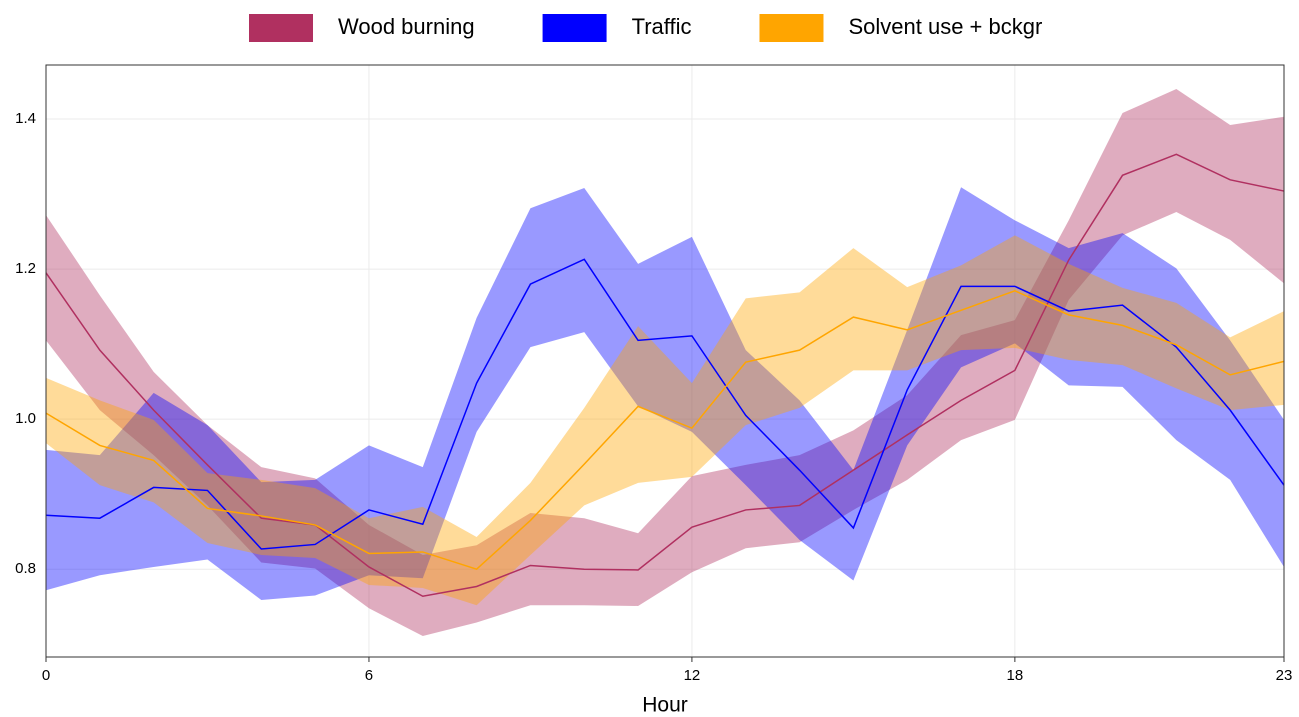  Describe the element at coordinates (25, 268) in the screenshot. I see `y-tick-label: 1.2` at that location.